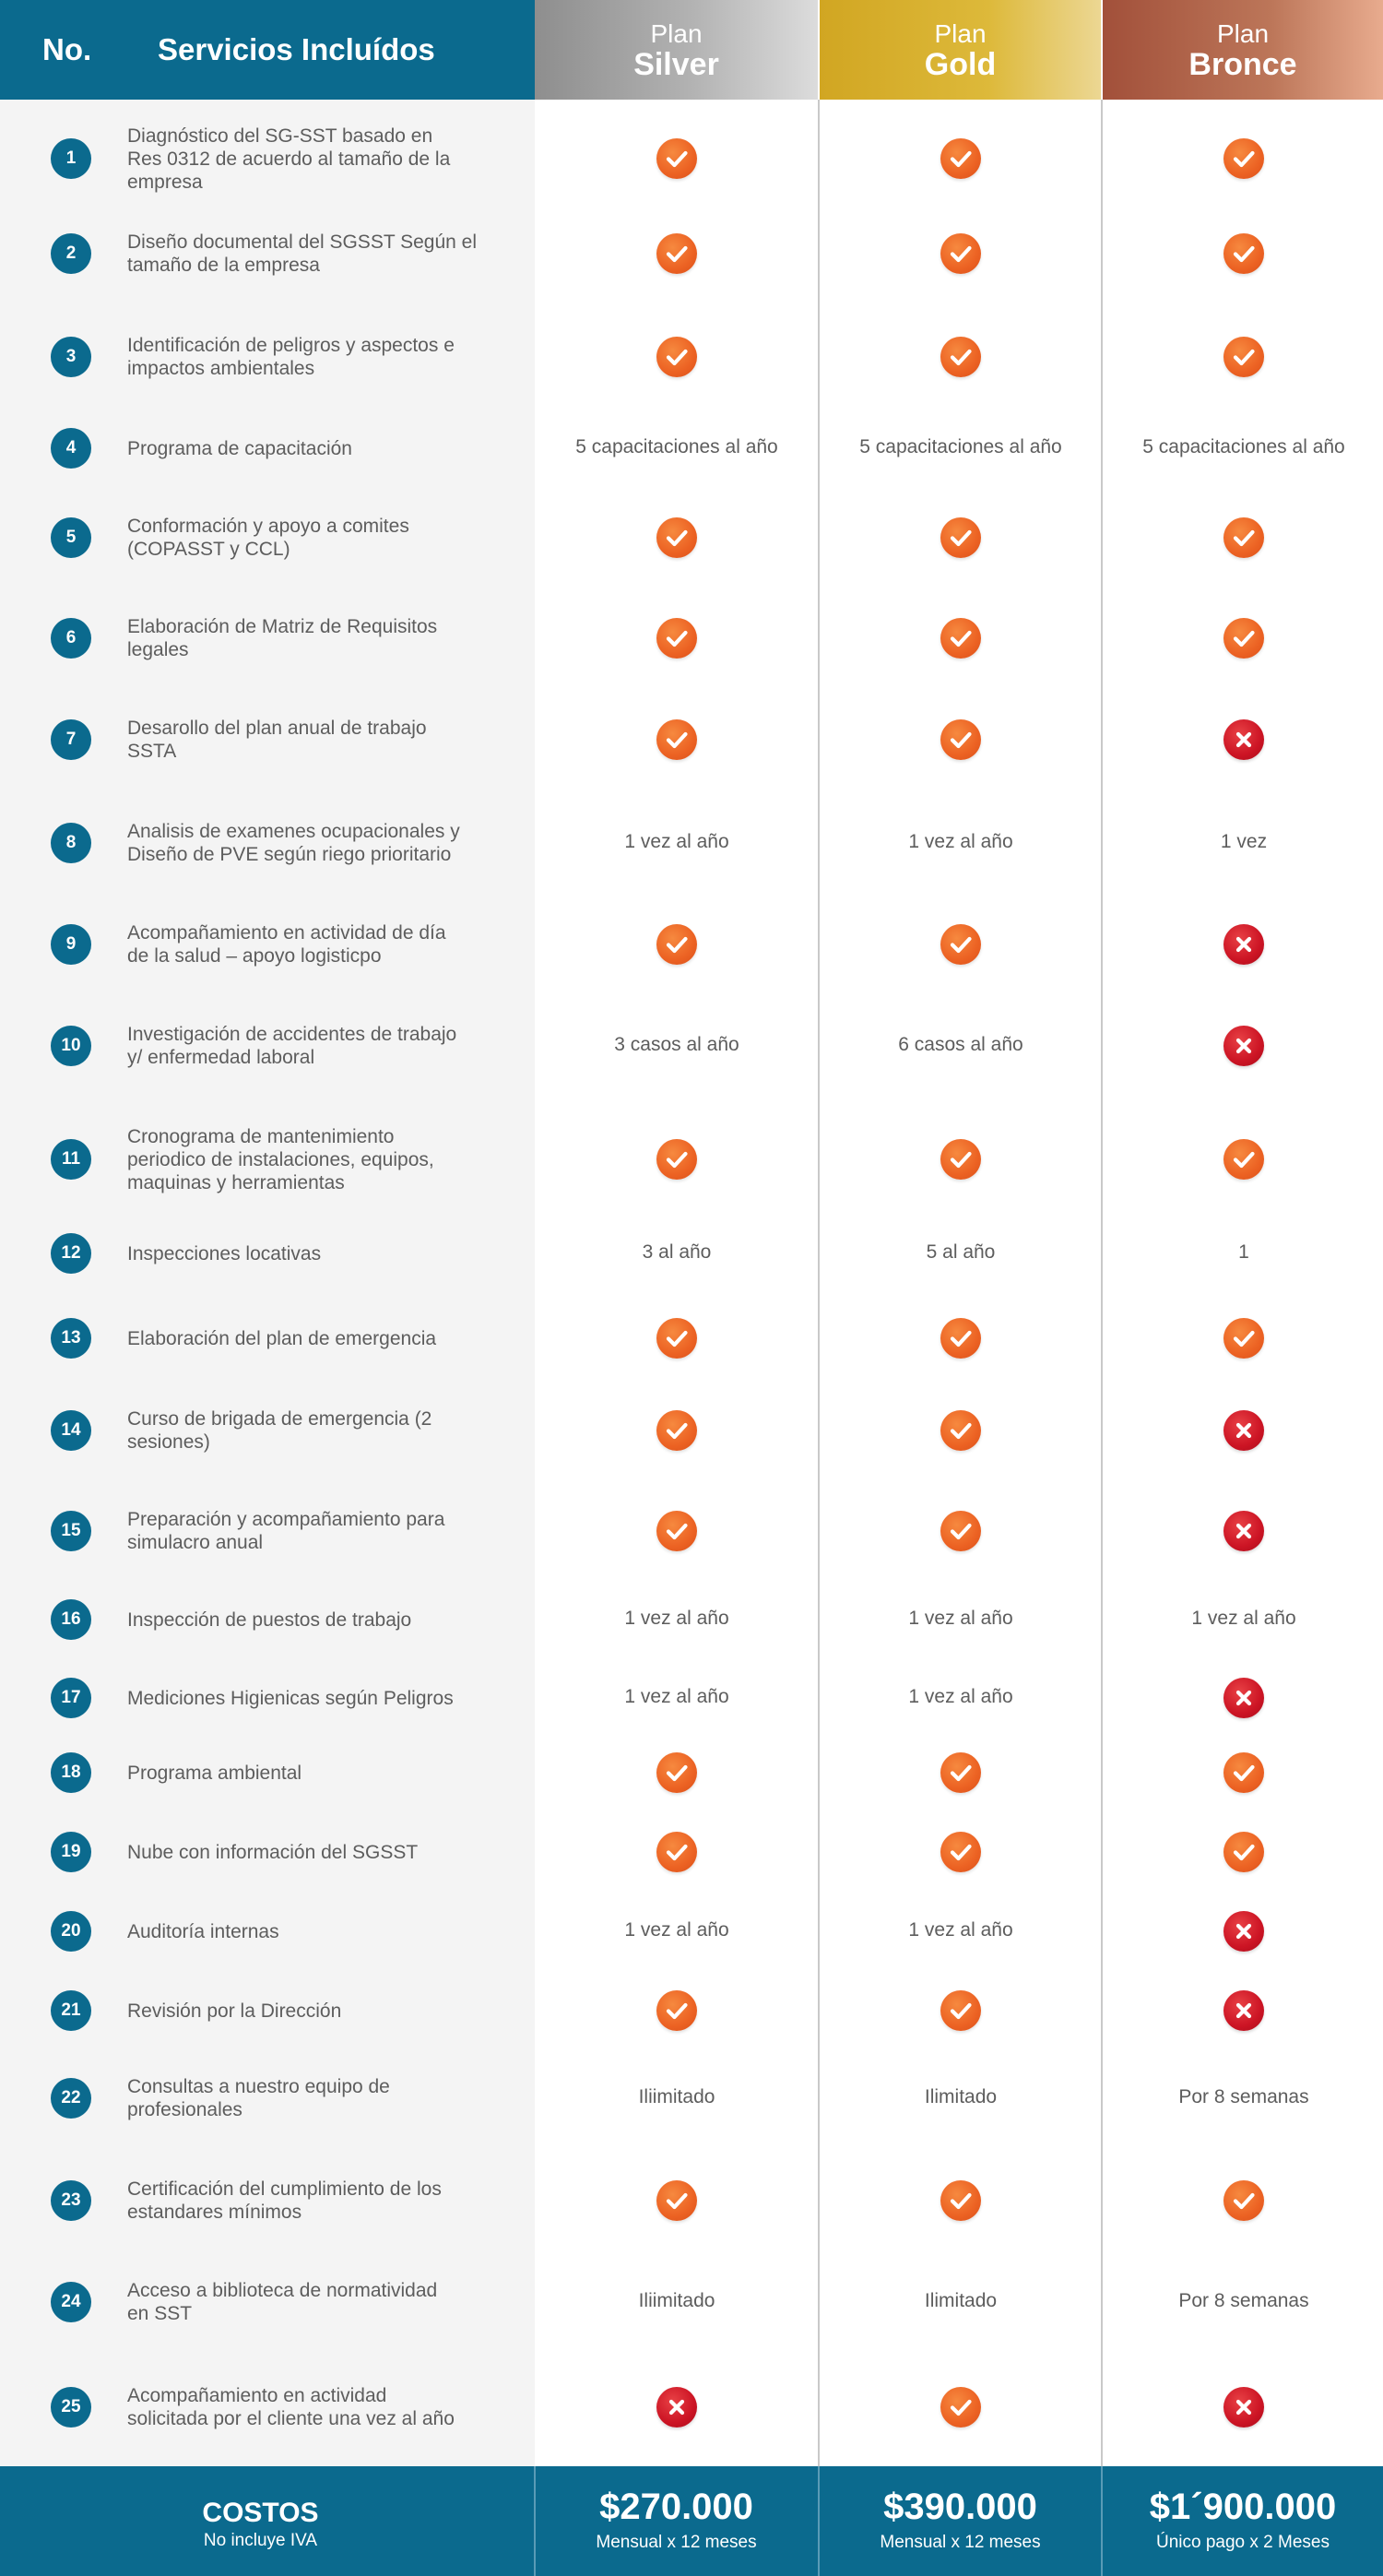 The width and height of the screenshot is (1383, 2576). I want to click on service-description-line: sesiones), so click(168, 1442).